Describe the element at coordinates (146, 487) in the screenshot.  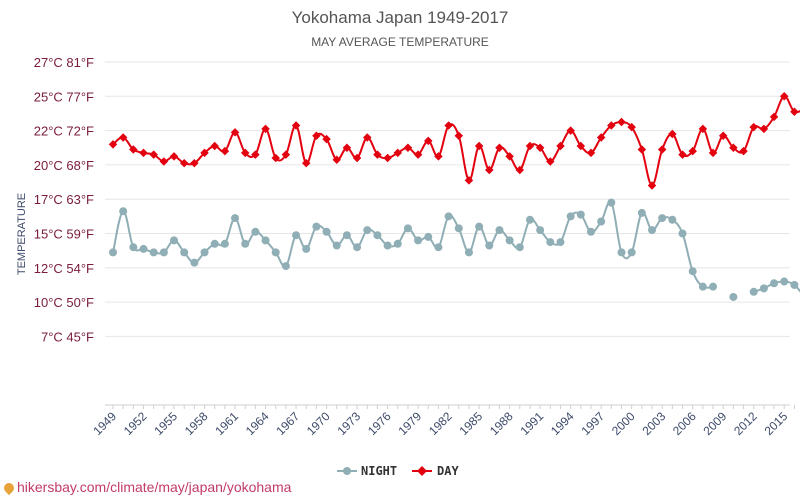
I see `source-link: hikersbay.com/climate/may/japan/yokohama` at that location.